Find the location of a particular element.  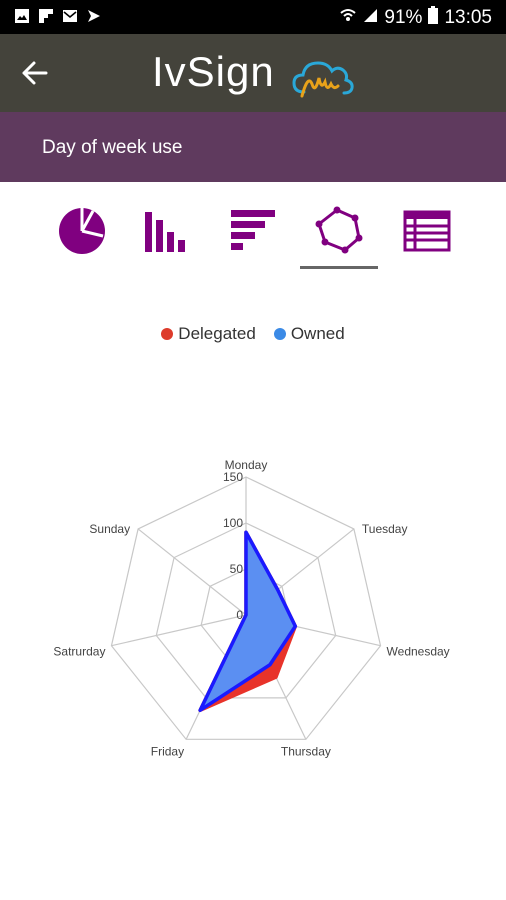

chart-type-tabs is located at coordinates (253, 238).